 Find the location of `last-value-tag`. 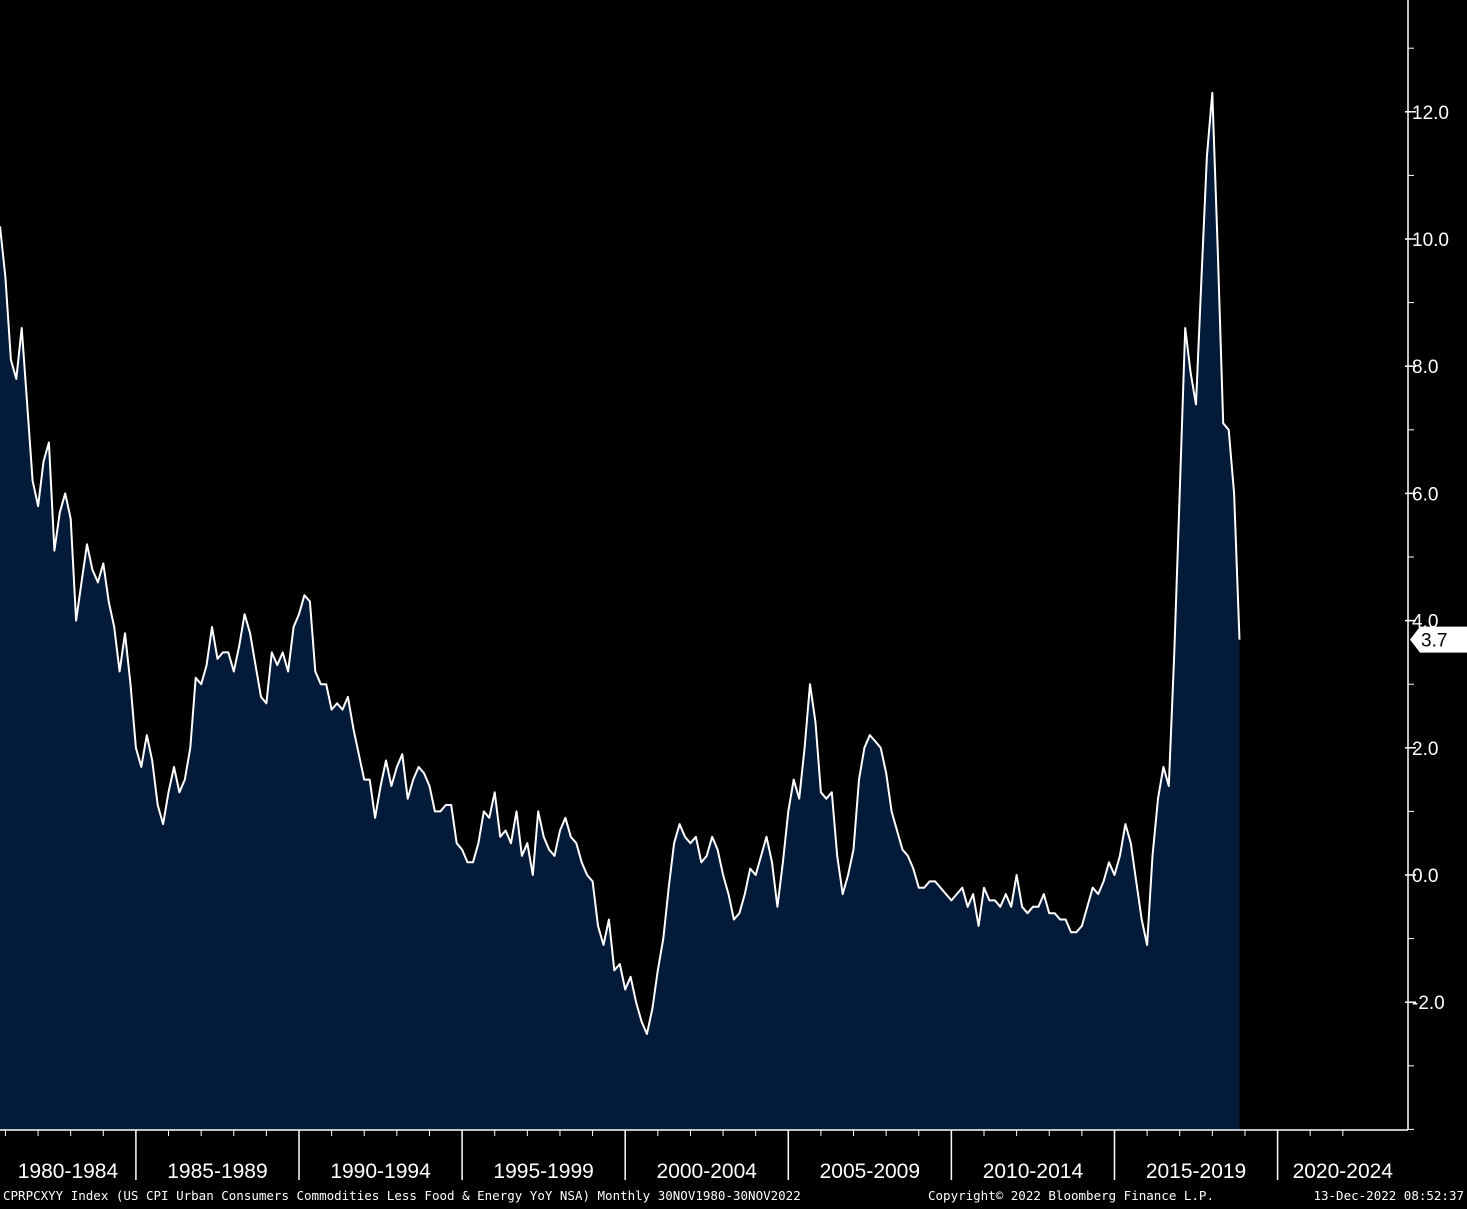

last-value-tag is located at coordinates (1438, 639).